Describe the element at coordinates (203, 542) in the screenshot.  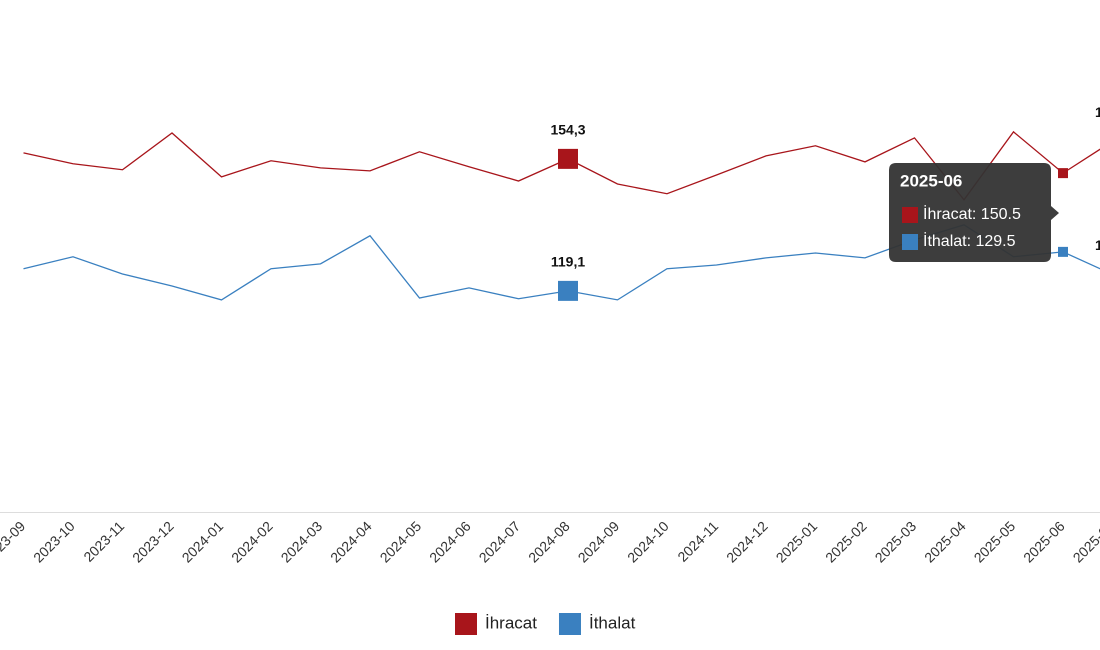
I see `x-tick-label: 2024-01` at that location.